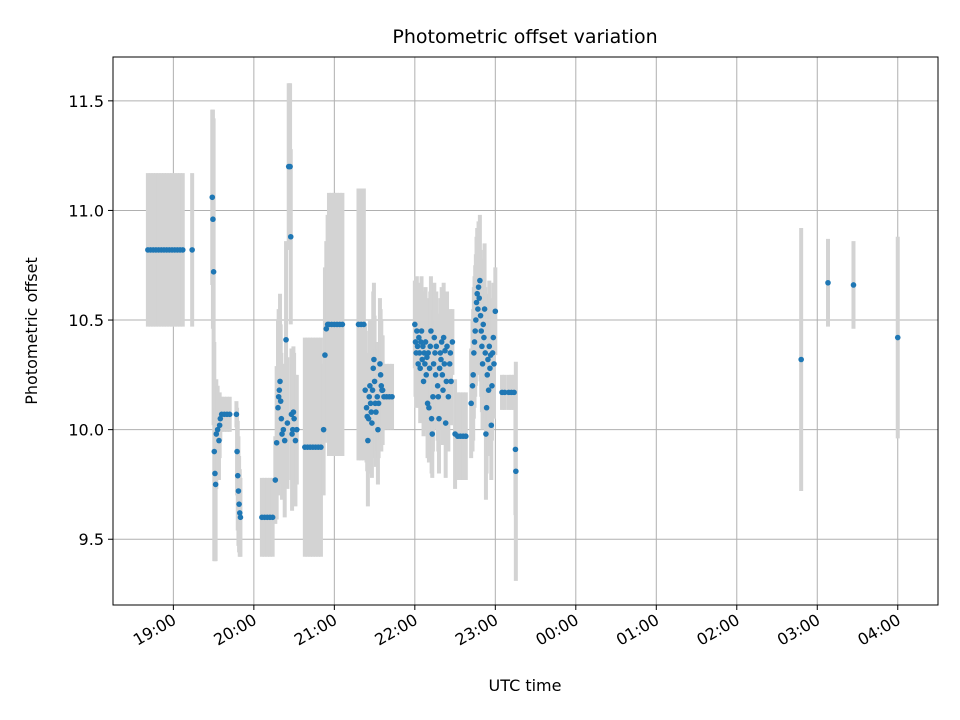  What do you see at coordinates (91, 539) in the screenshot?
I see `y-tick-label: 9.5` at bounding box center [91, 539].